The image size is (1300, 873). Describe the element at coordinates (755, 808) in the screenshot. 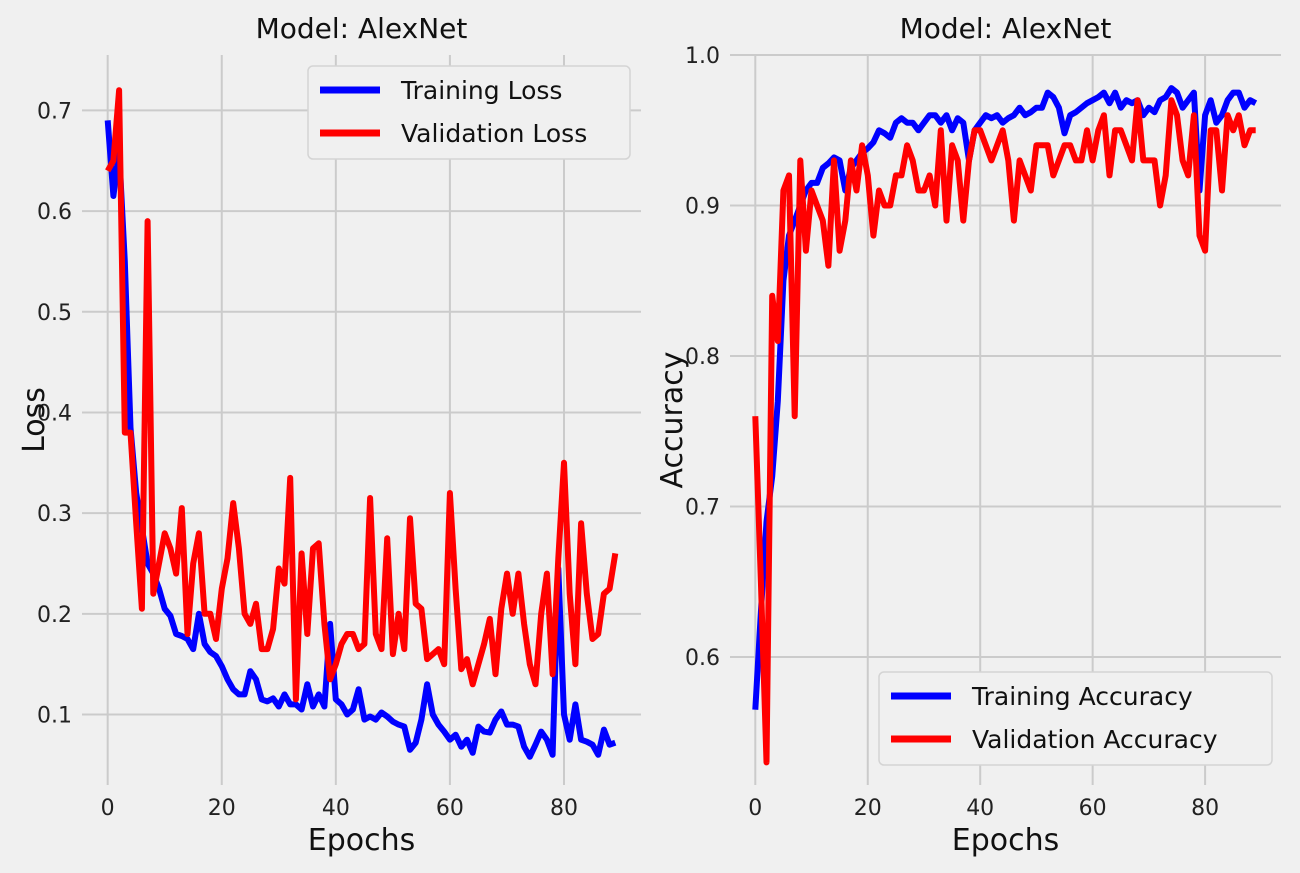

I see `accuracy-x-tick-label: 0` at that location.